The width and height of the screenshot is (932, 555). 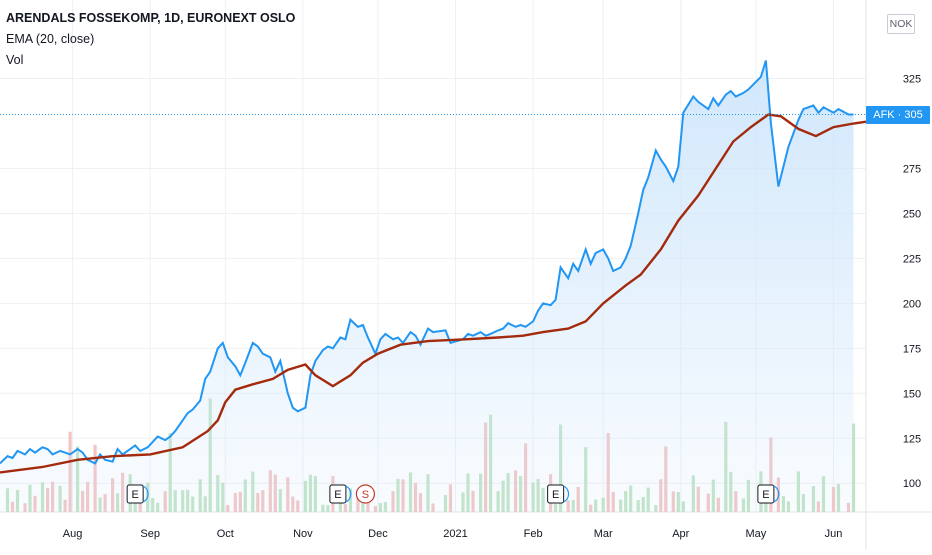 What do you see at coordinates (15, 60) in the screenshot?
I see `vol-legend: Vol` at bounding box center [15, 60].